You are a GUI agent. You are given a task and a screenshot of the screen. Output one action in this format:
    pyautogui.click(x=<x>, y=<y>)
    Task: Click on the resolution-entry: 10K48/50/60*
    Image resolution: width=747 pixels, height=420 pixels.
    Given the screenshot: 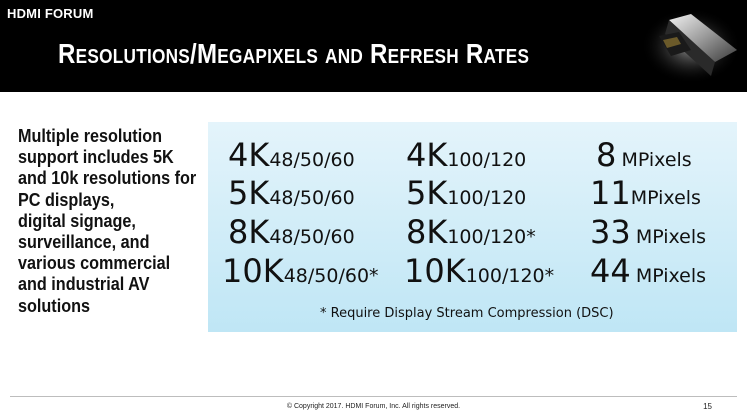 What is the action you would take?
    pyautogui.click(x=300, y=271)
    